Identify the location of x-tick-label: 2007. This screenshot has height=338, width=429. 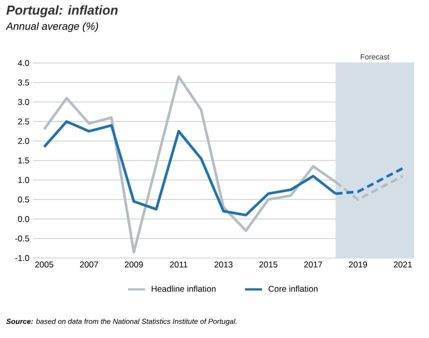
(89, 265).